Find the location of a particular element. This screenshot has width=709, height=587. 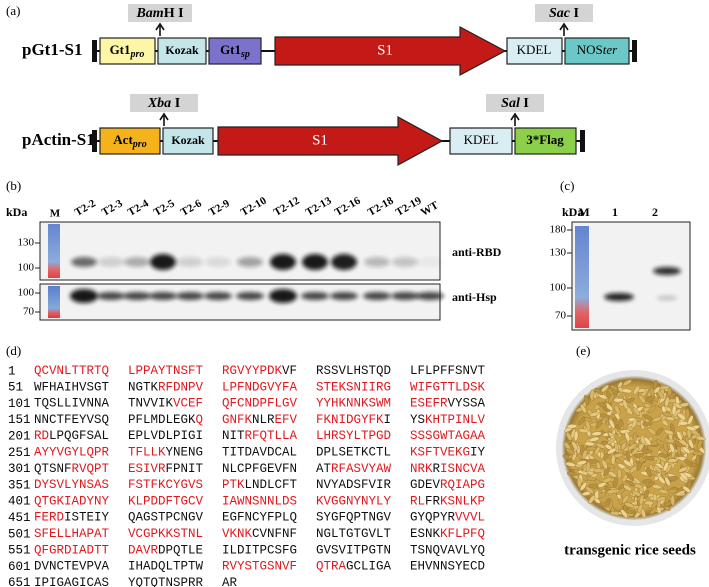

sequence-block: QAGSTPCNGV is located at coordinates (166, 518).